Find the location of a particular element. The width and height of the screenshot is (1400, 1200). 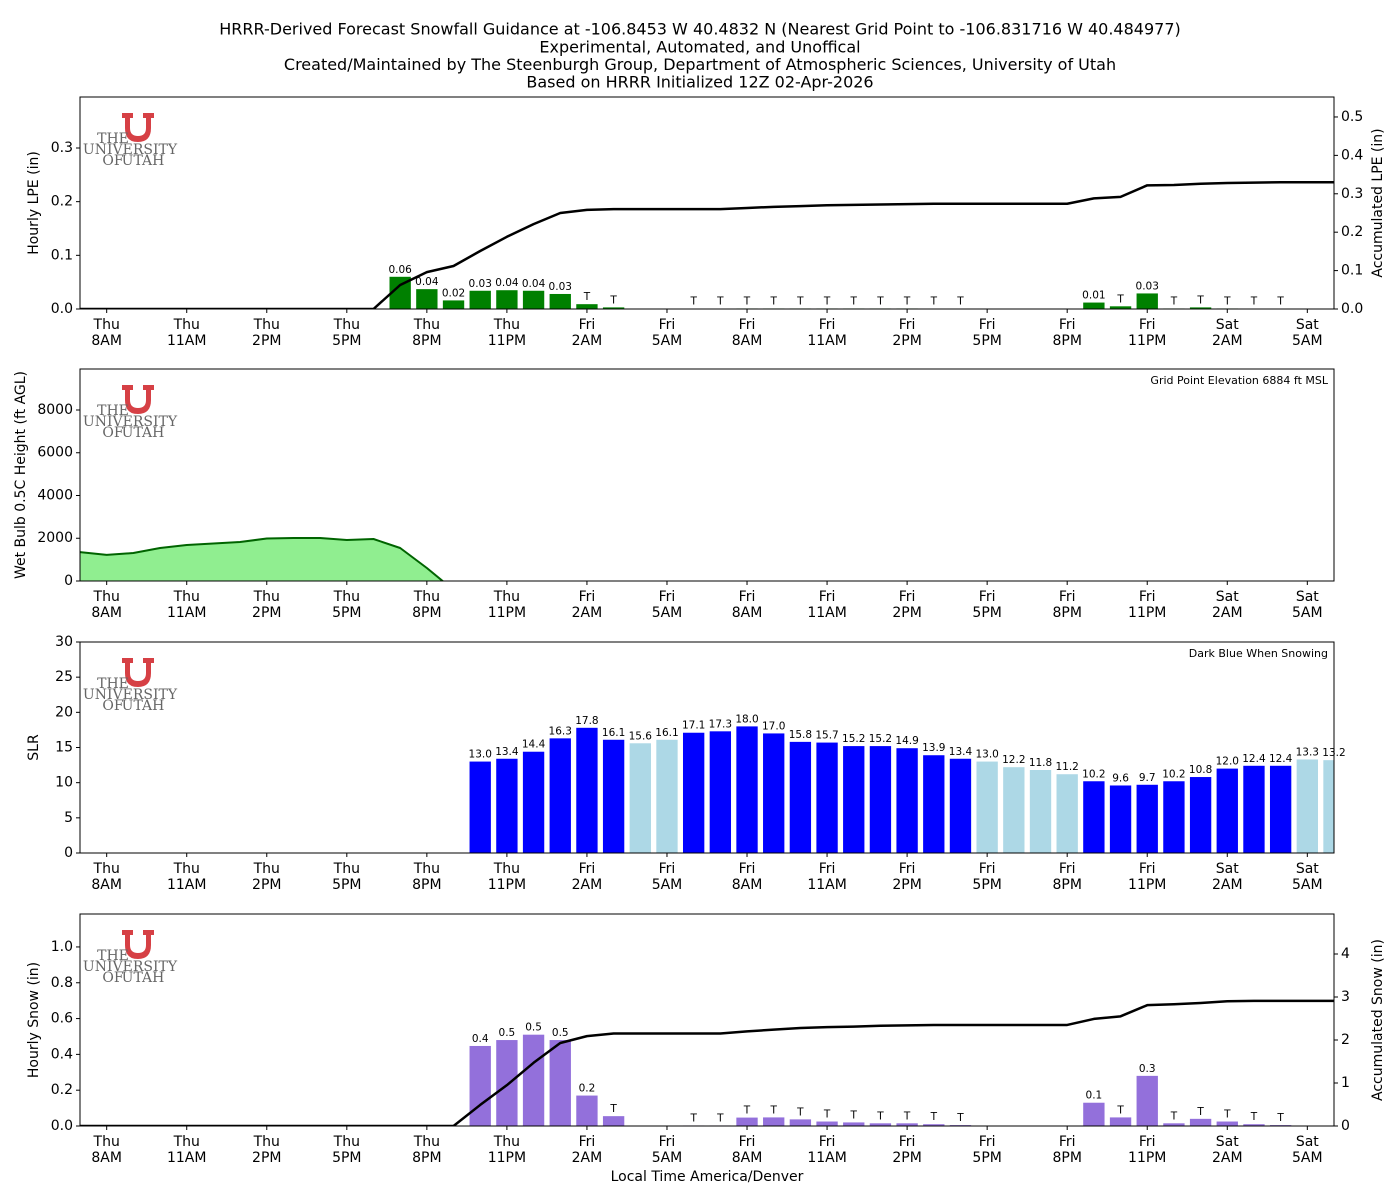

title-line: Experimental, Automated, and Unoffical is located at coordinates (699, 47).